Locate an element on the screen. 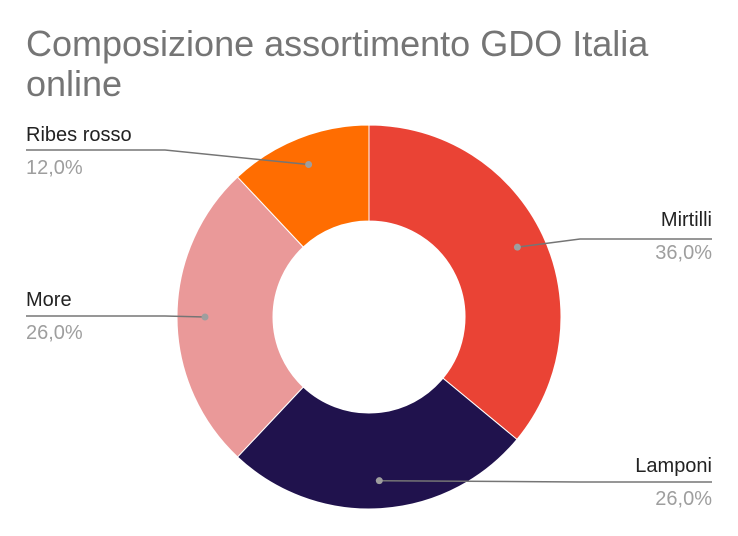 This screenshot has height=536, width=738. slice-lamponi is located at coordinates (377, 443).